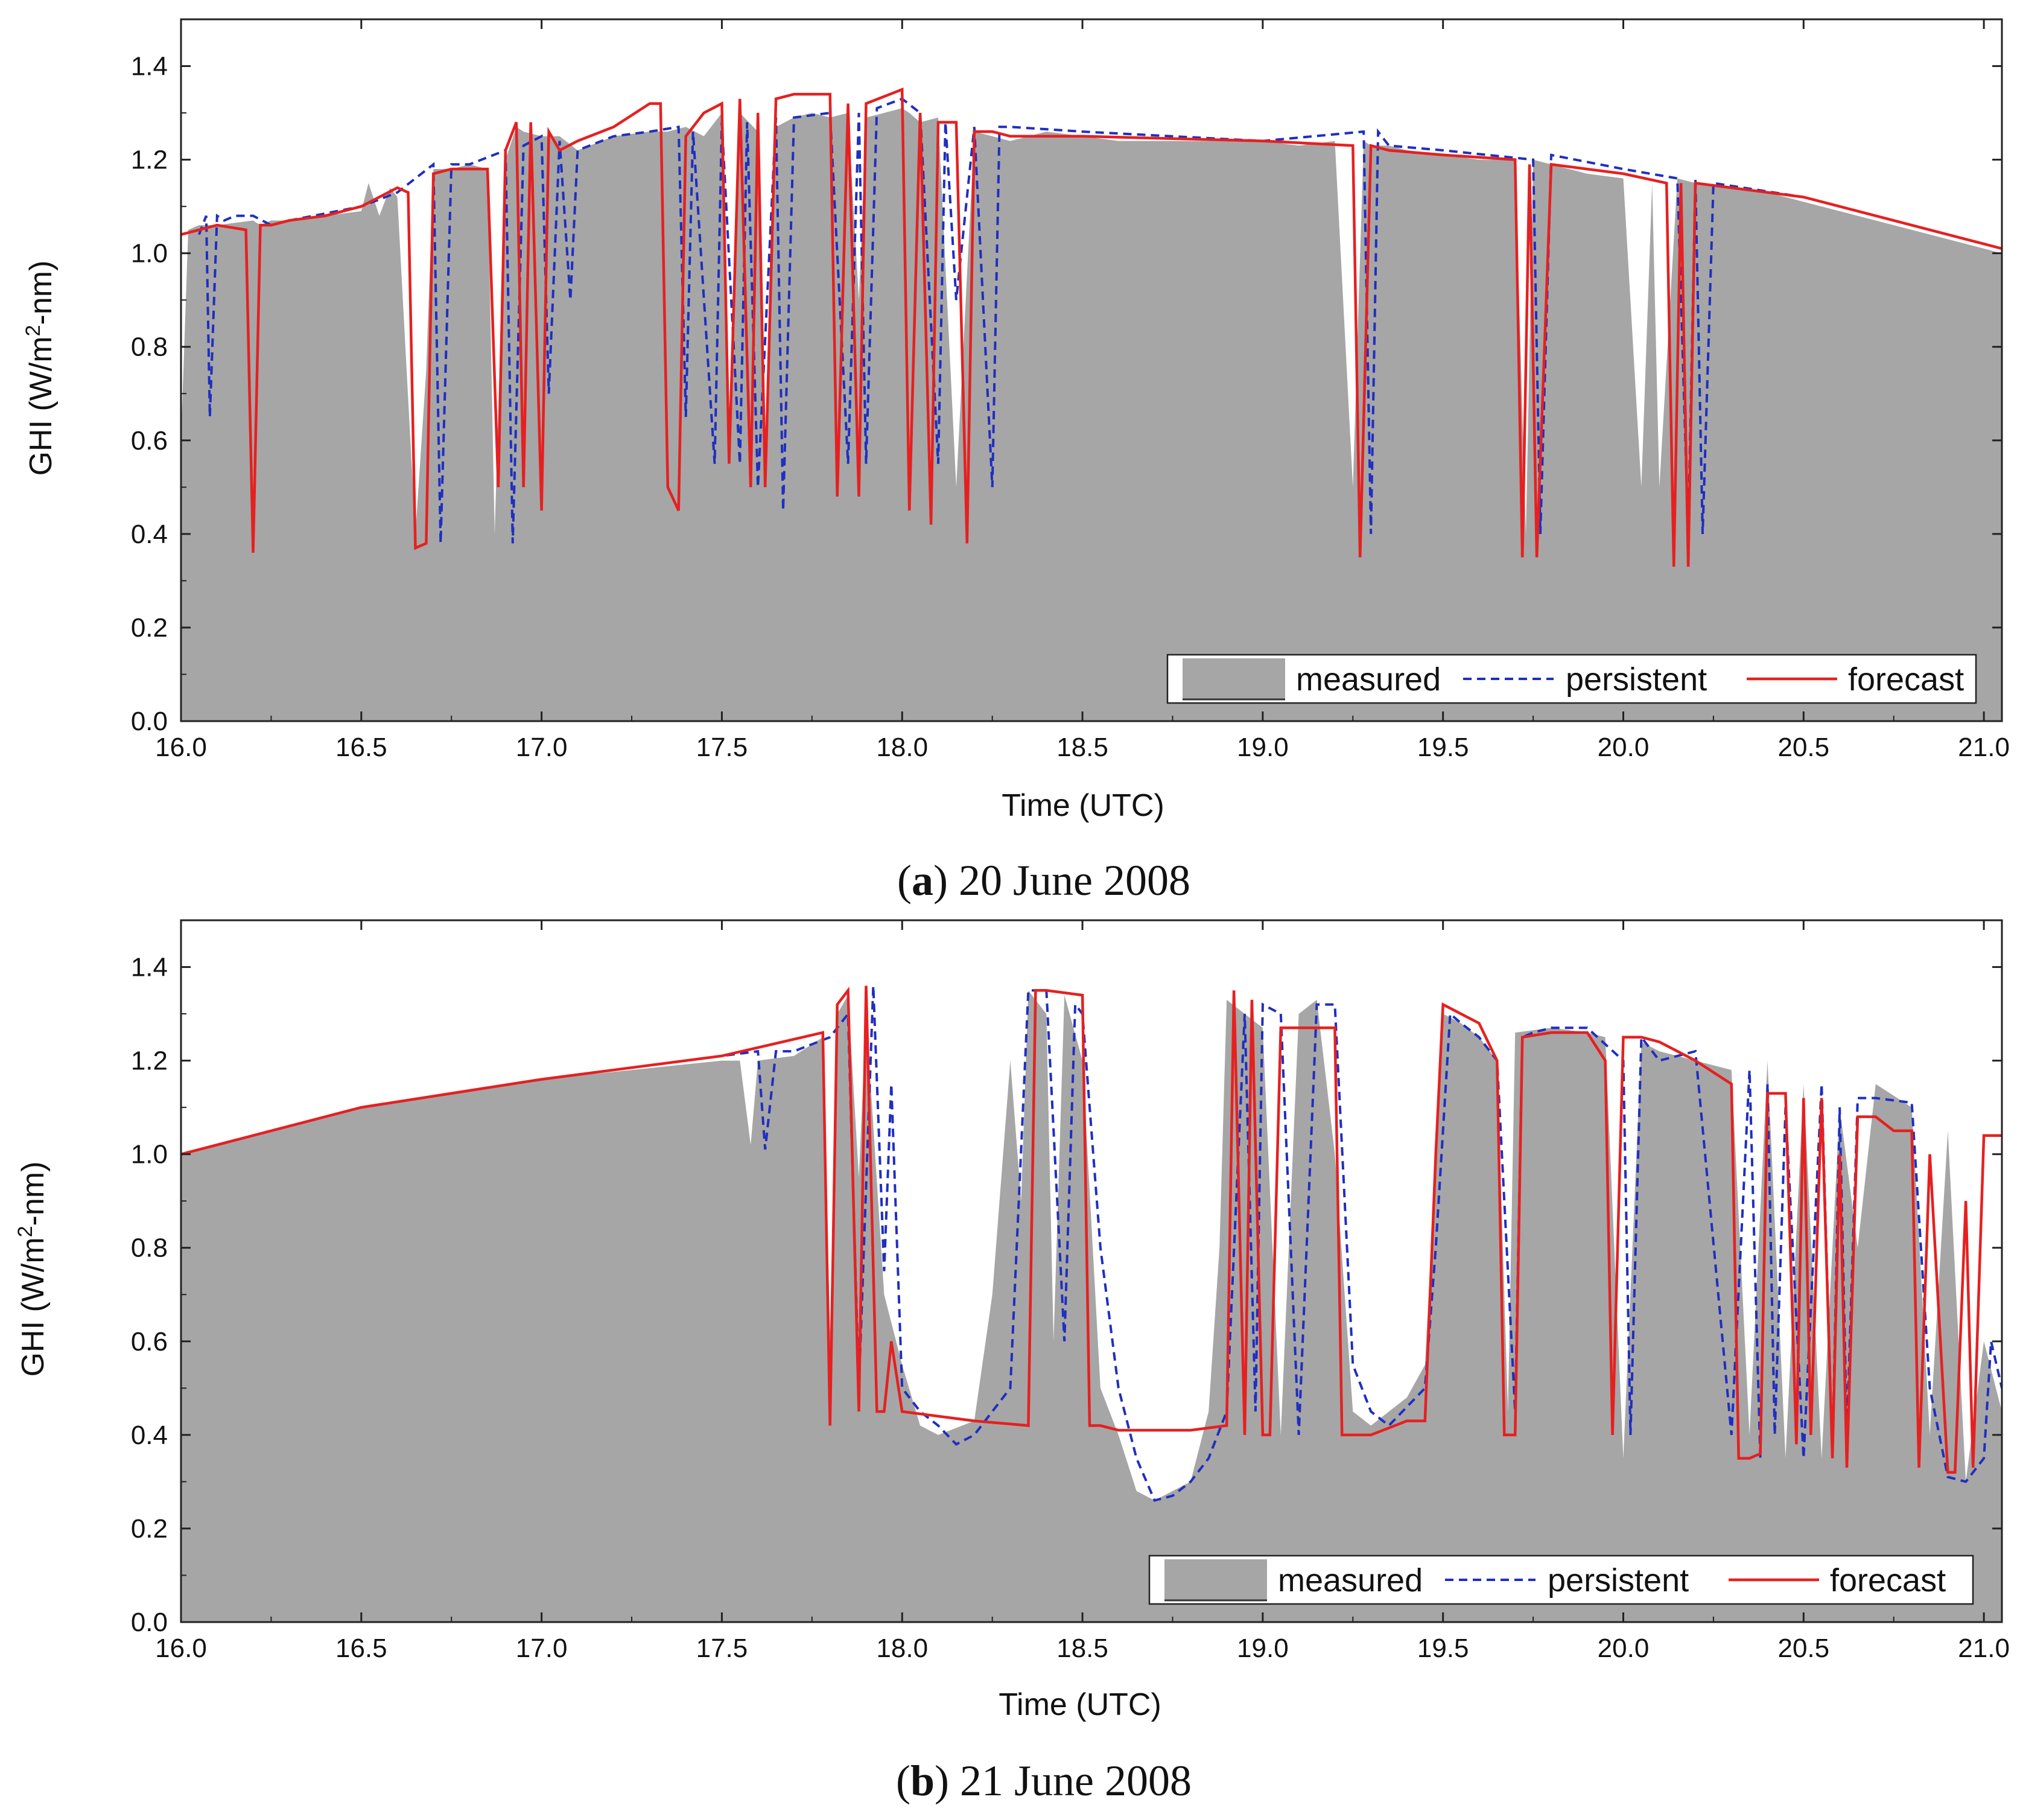 The image size is (2020, 1820). What do you see at coordinates (722, 1648) in the screenshot?
I see `panel-b-x-tick-label: 17.5` at bounding box center [722, 1648].